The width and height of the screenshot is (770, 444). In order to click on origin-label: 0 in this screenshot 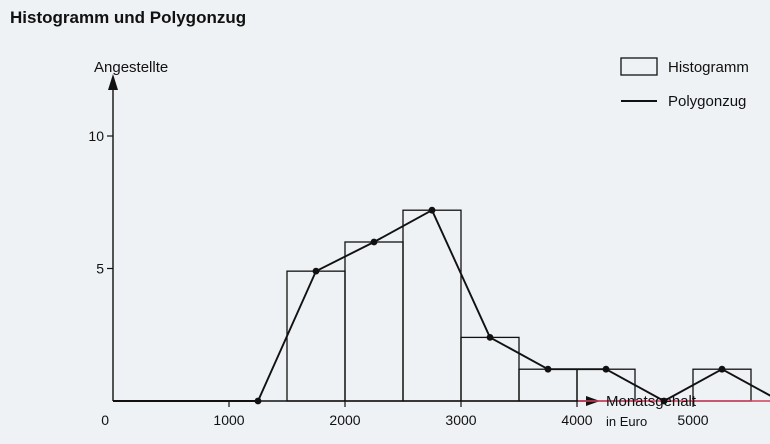, I will do `click(105, 420)`.